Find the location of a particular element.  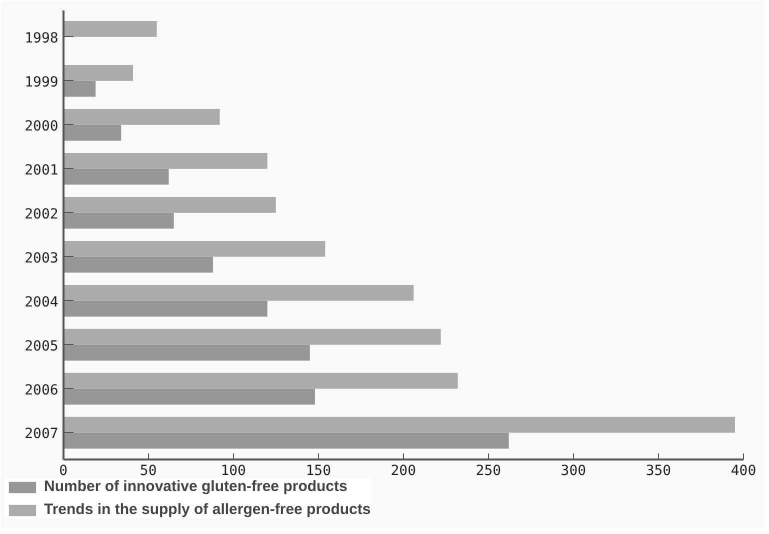

y-tick-label: 2004 is located at coordinates (41, 302).